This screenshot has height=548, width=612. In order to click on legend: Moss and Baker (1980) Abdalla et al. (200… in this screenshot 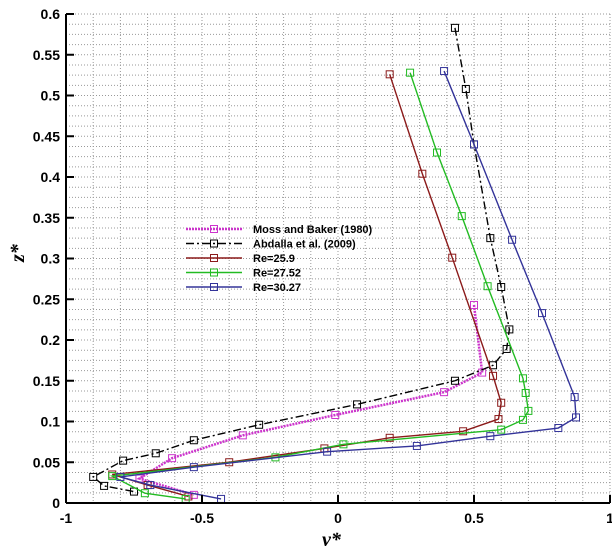, I will do `click(279, 259)`.